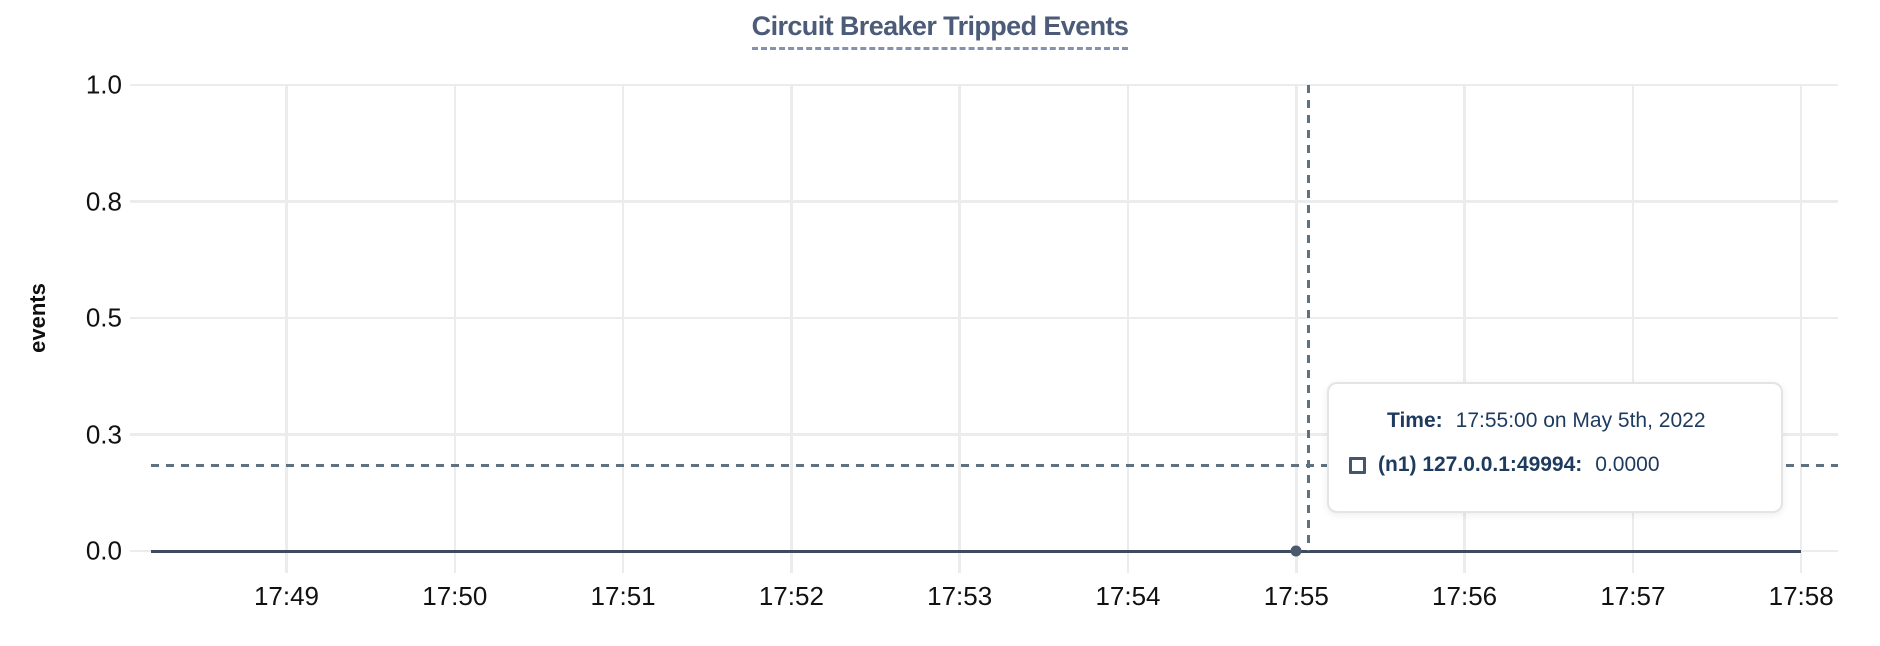 This screenshot has width=1880, height=646. What do you see at coordinates (976, 551) in the screenshot?
I see `series-line` at bounding box center [976, 551].